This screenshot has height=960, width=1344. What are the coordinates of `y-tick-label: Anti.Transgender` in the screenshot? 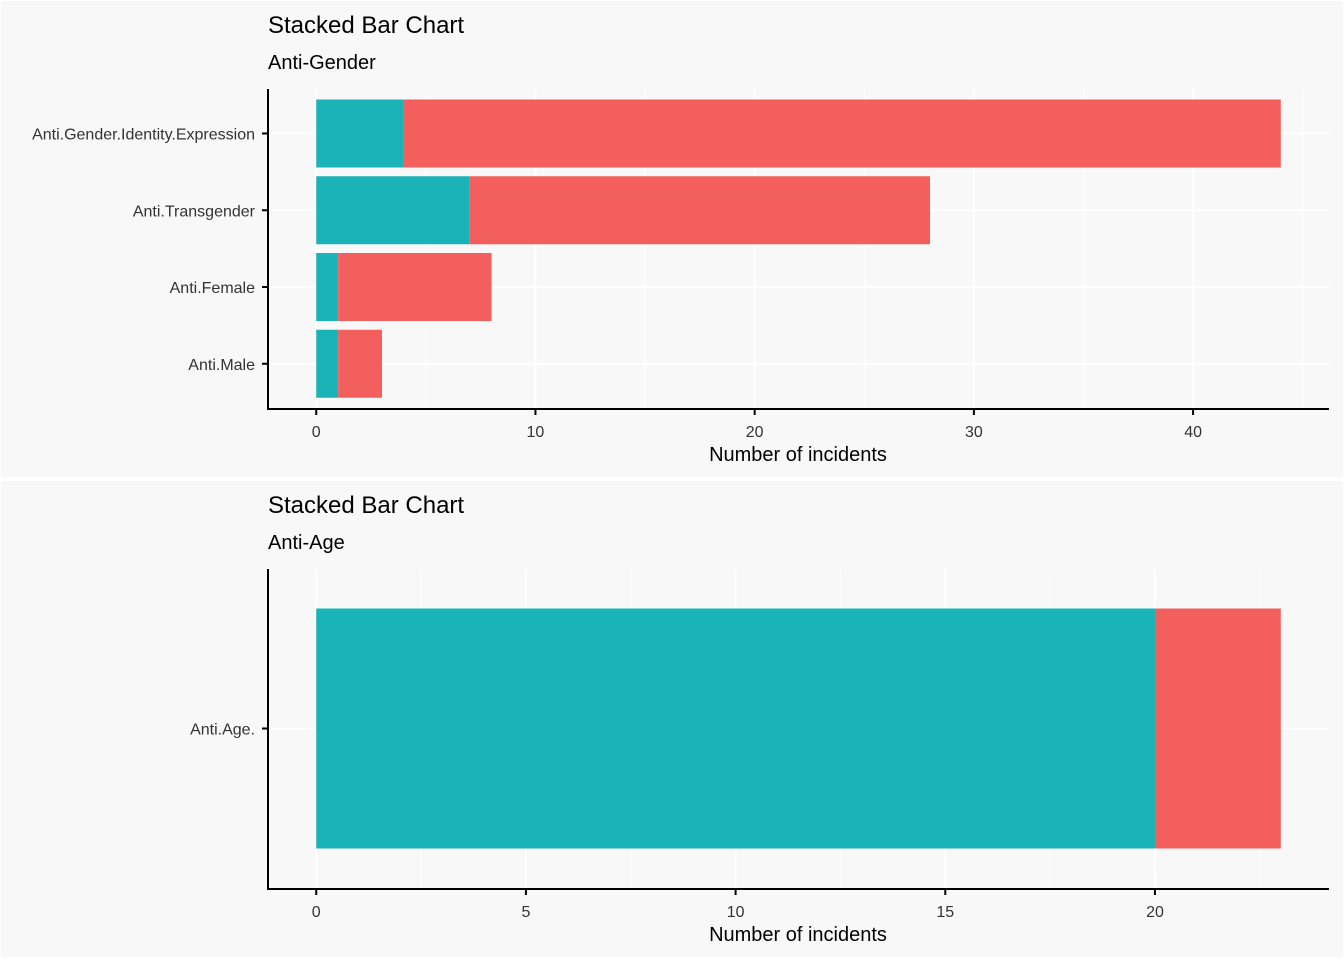 It's located at (194, 211).